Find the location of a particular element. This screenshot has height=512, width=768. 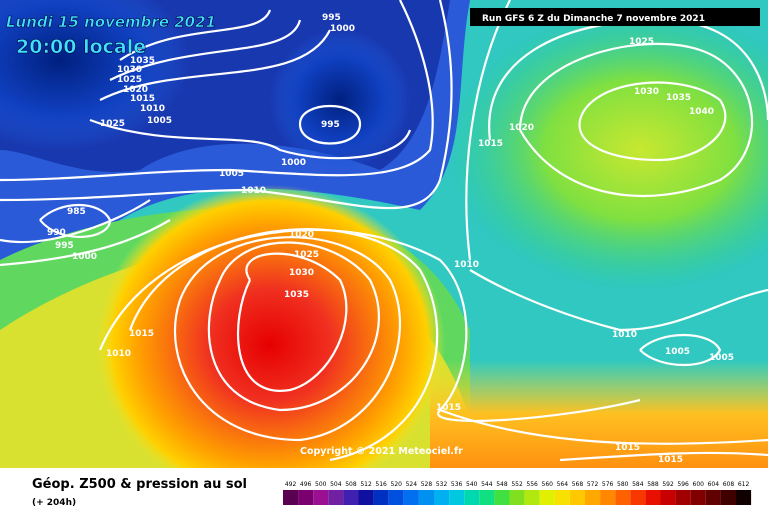

scale-label: 492 is located at coordinates (291, 484).